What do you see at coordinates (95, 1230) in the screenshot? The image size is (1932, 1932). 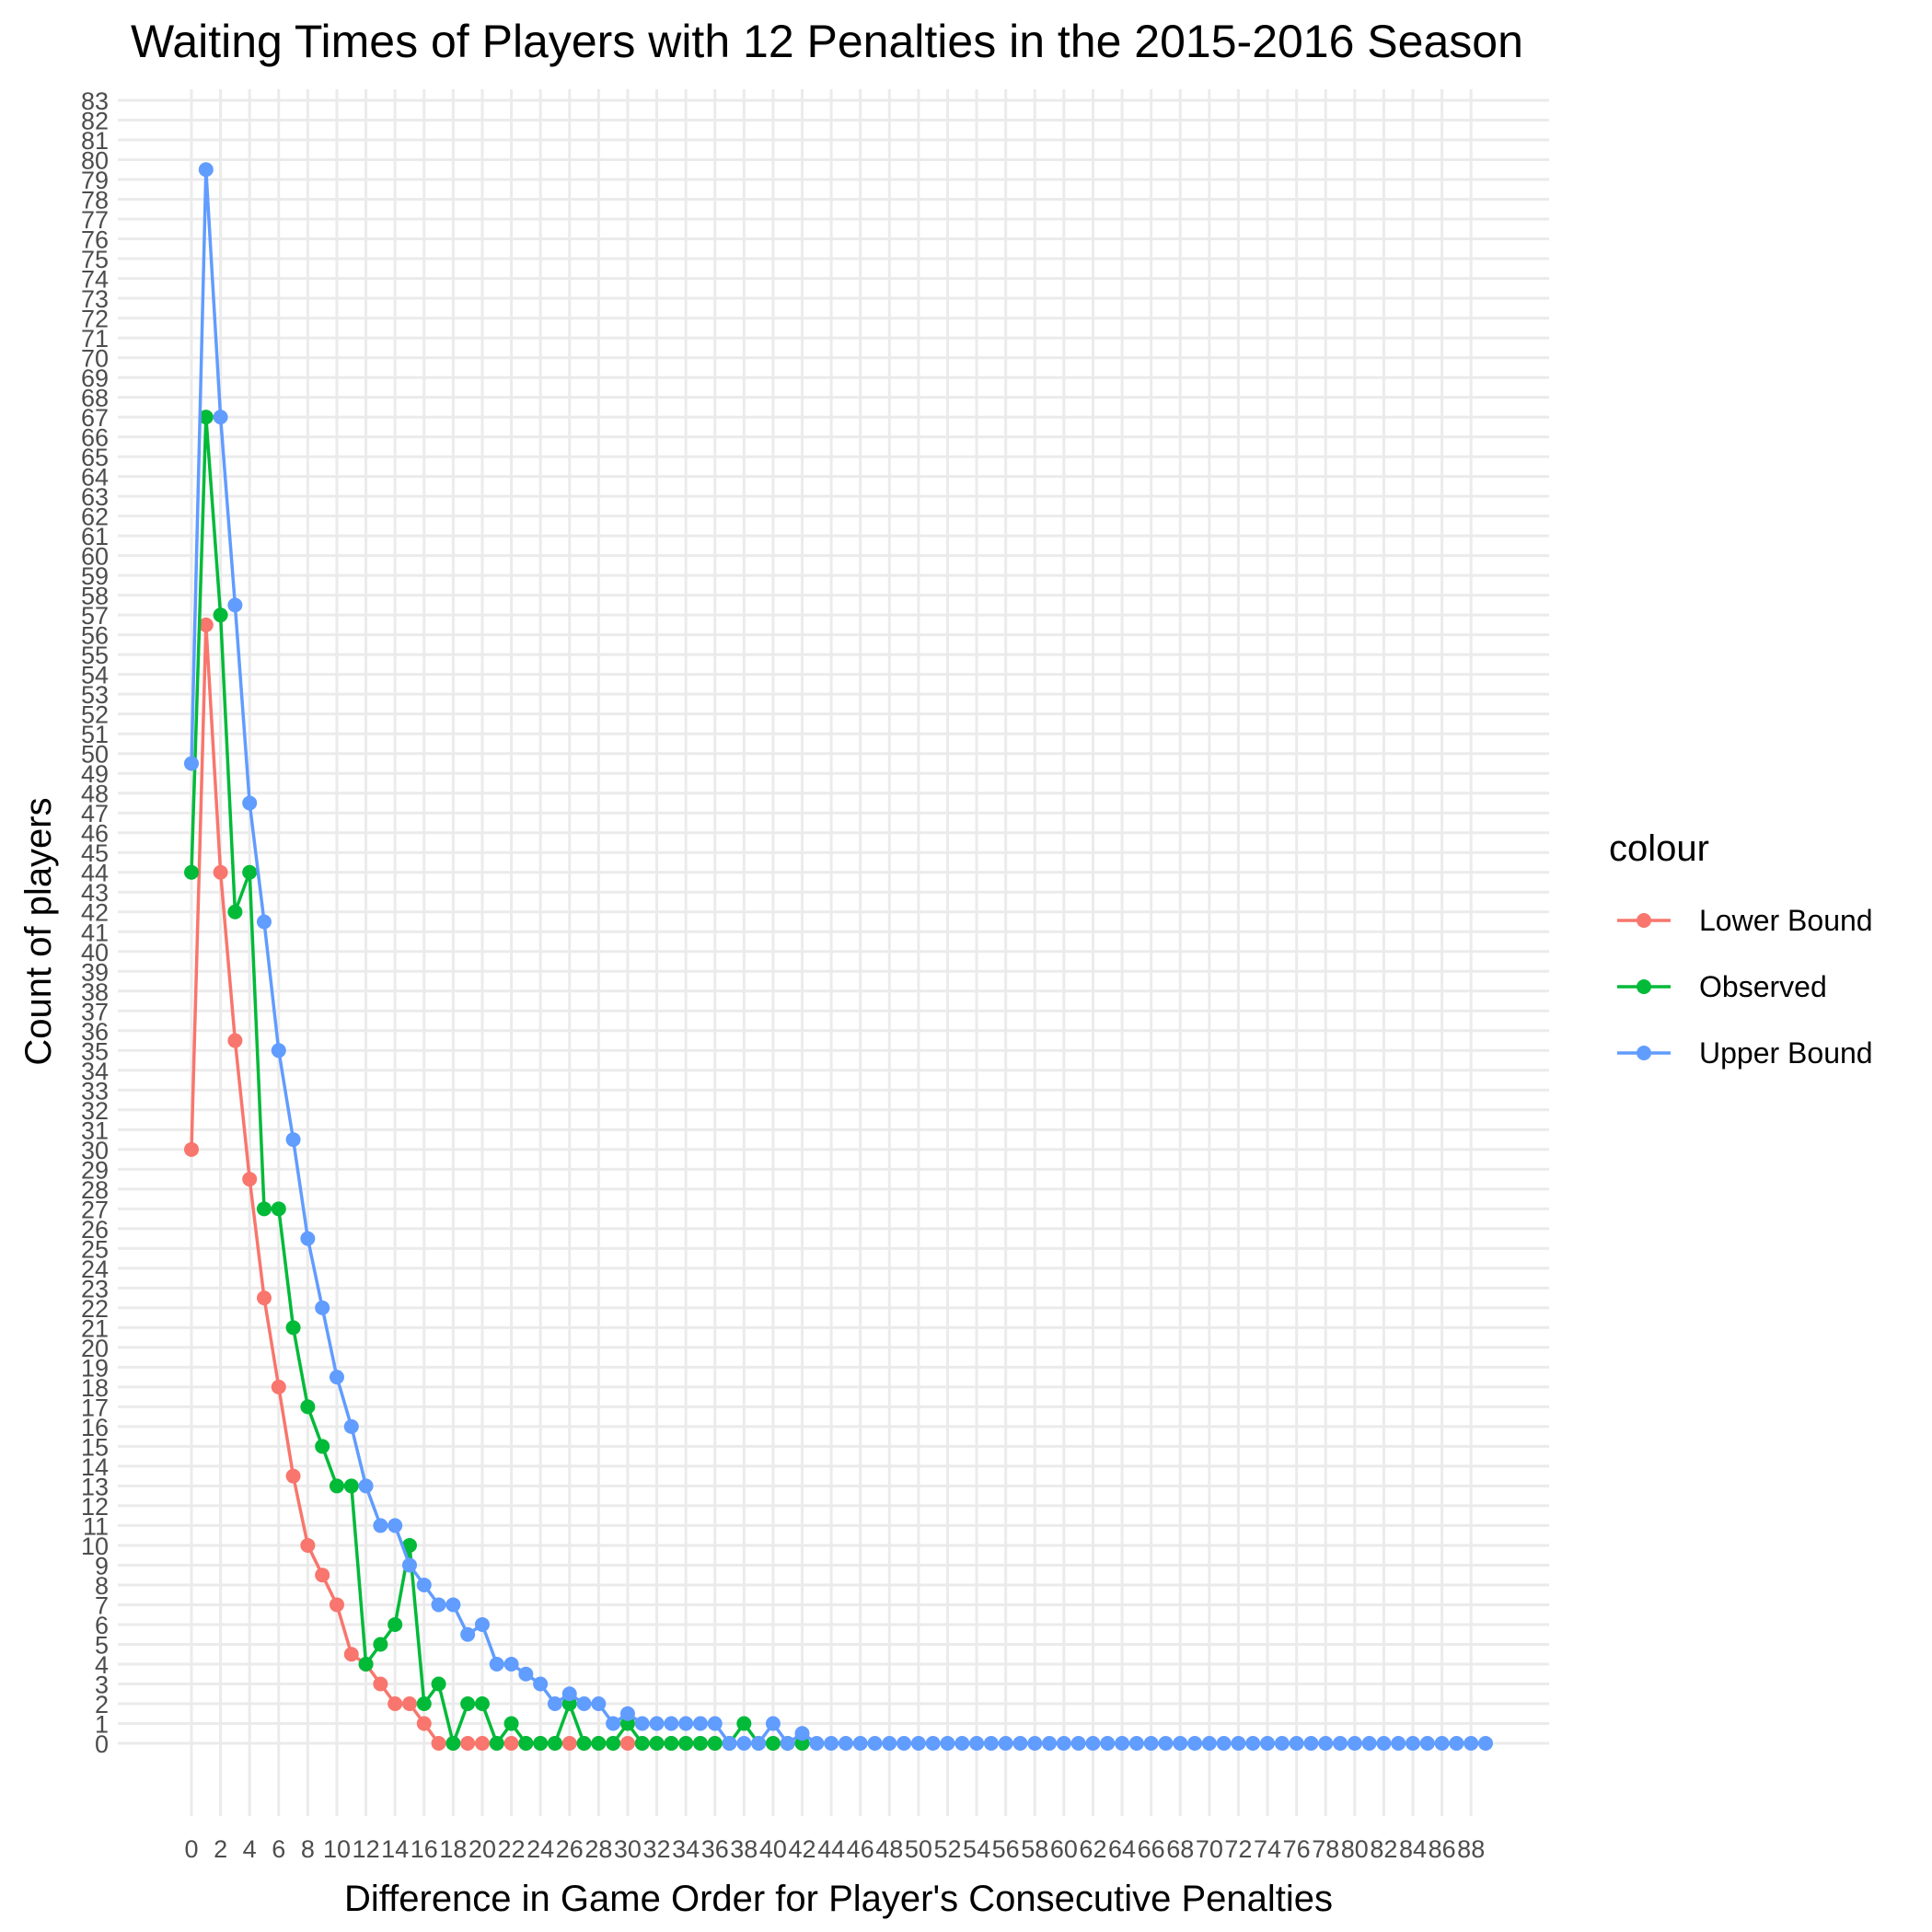 I see `y-tick-label: 26` at bounding box center [95, 1230].